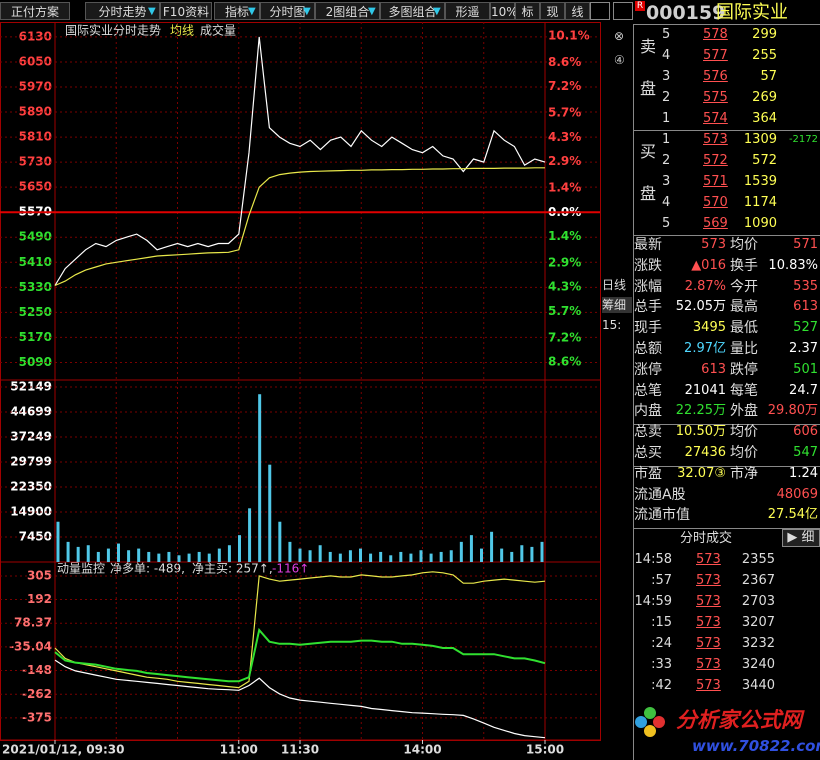  What do you see at coordinates (648, 151) in the screenshot?
I see `book-side: 买` at bounding box center [648, 151].